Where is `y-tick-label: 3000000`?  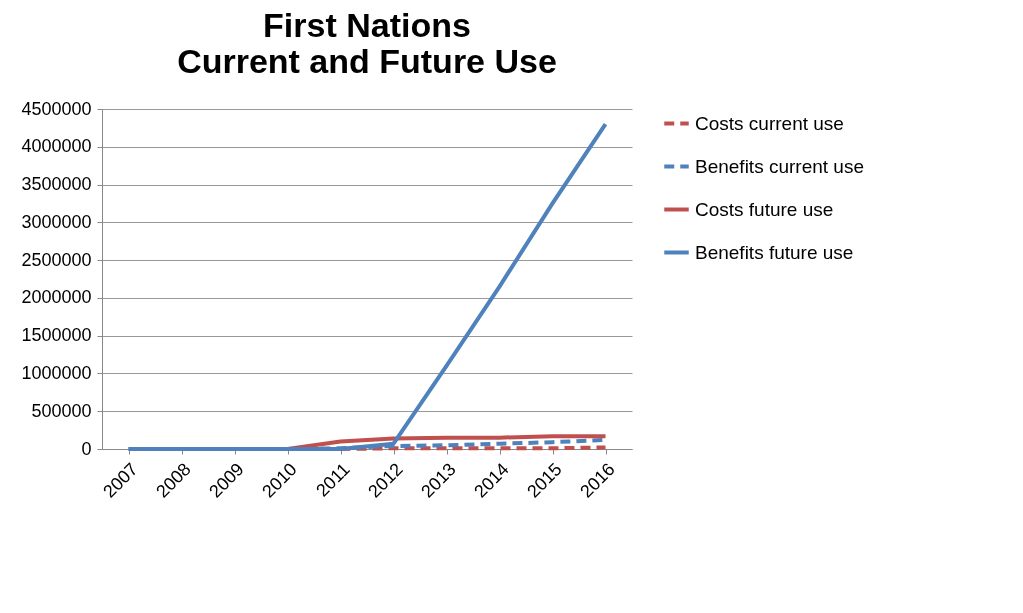 y-tick-label: 3000000 is located at coordinates (56, 221).